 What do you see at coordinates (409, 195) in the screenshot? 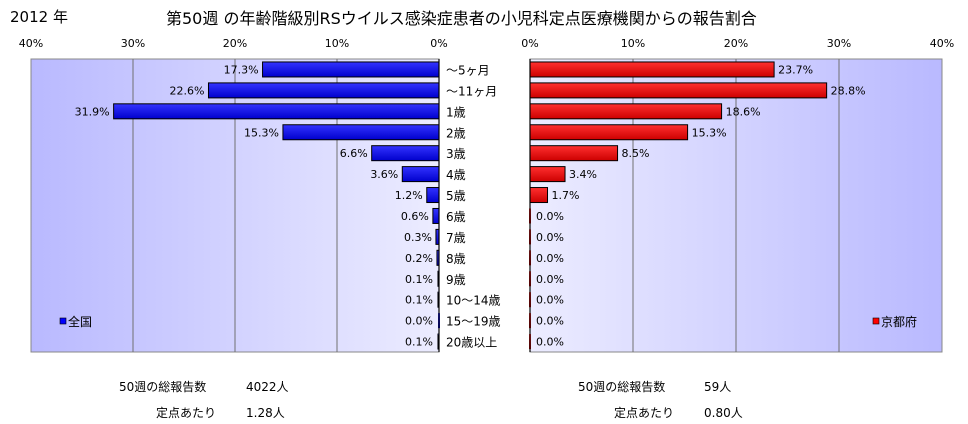
I see `national-value-label: 1.2%` at bounding box center [409, 195].